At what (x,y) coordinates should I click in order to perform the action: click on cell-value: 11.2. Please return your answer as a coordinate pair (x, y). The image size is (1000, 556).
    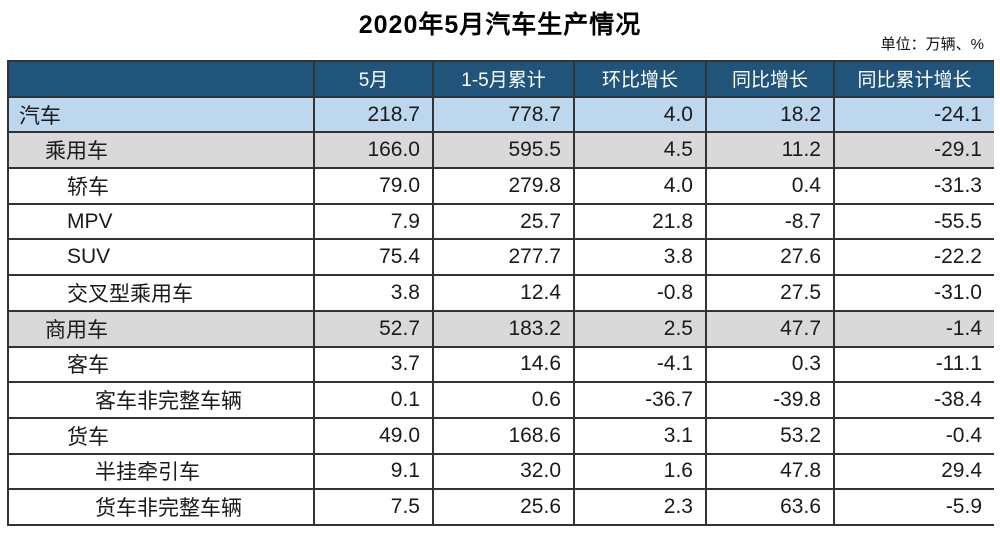
    Looking at the image, I should click on (769, 150).